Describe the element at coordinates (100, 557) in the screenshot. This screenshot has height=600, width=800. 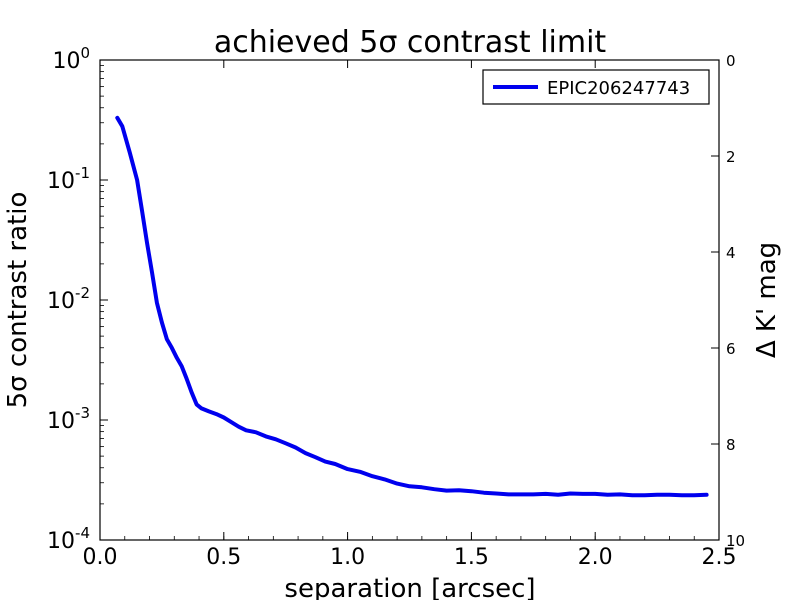
I see `x-tick-label: 0.0` at that location.